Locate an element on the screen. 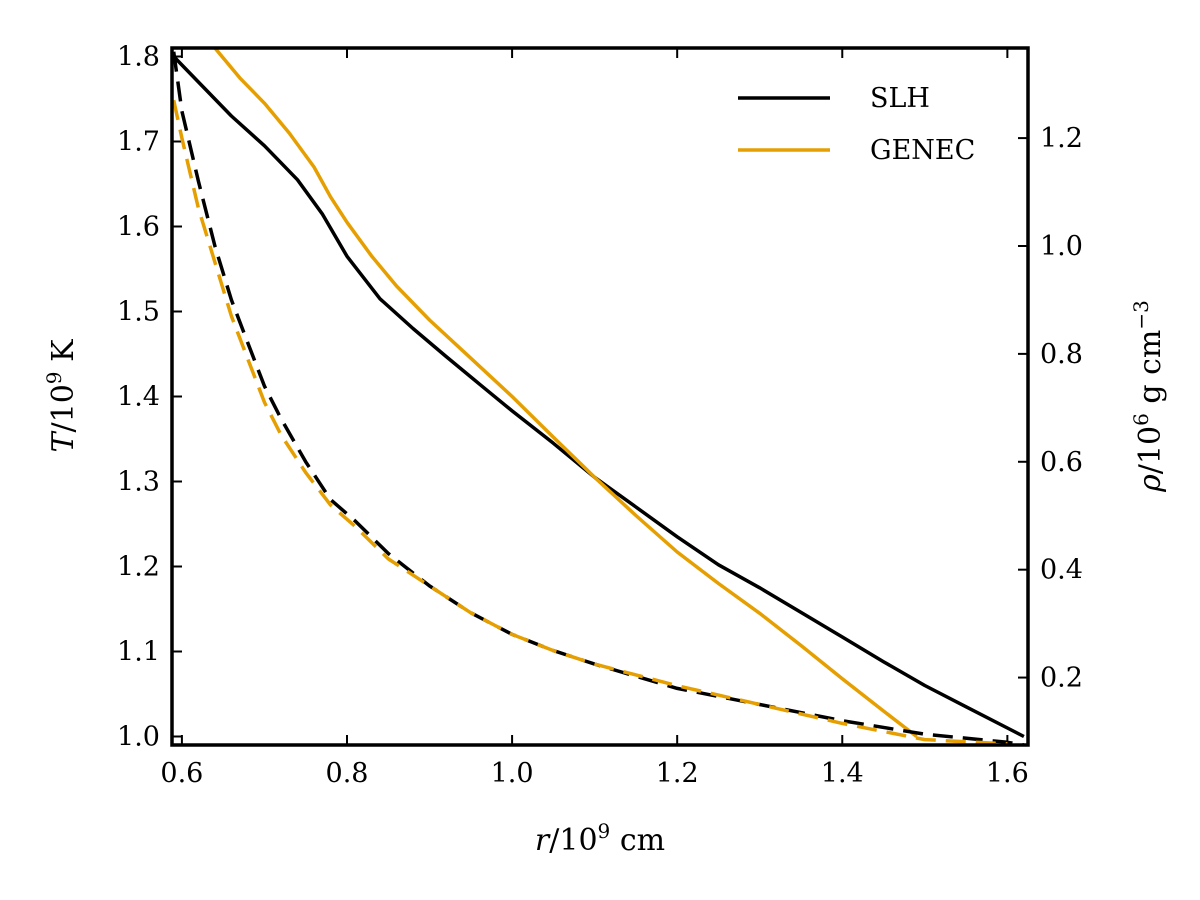 Image resolution: width=1200 pixels, height=900 pixels. y-tick-label-left: 1.3 is located at coordinates (138, 482).